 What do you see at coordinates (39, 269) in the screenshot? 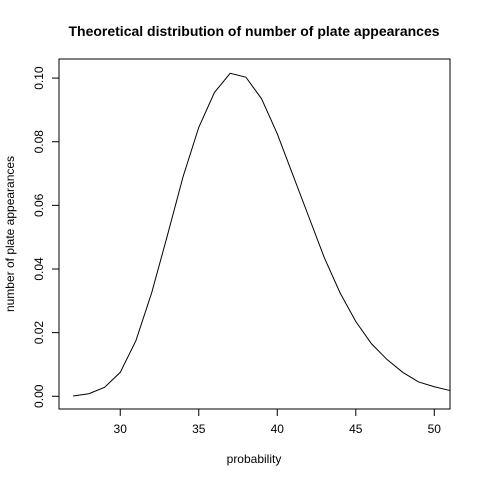
I see `y-tick-label-2: 0.04` at bounding box center [39, 269].